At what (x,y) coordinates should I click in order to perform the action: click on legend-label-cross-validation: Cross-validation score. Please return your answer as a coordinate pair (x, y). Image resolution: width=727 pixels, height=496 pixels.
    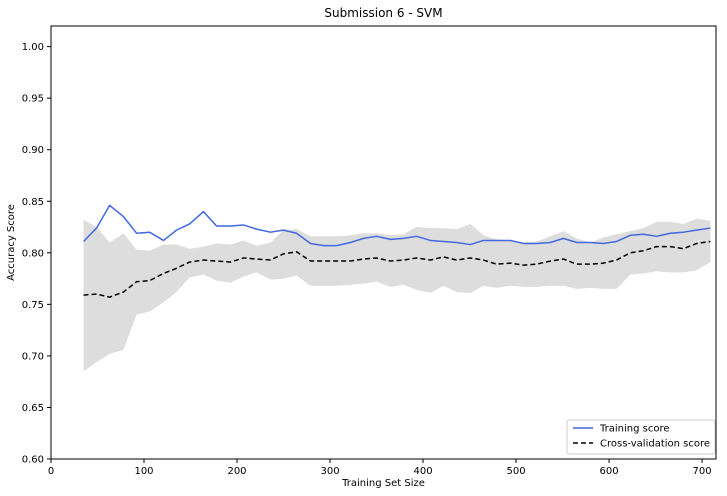
    Looking at the image, I should click on (655, 444).